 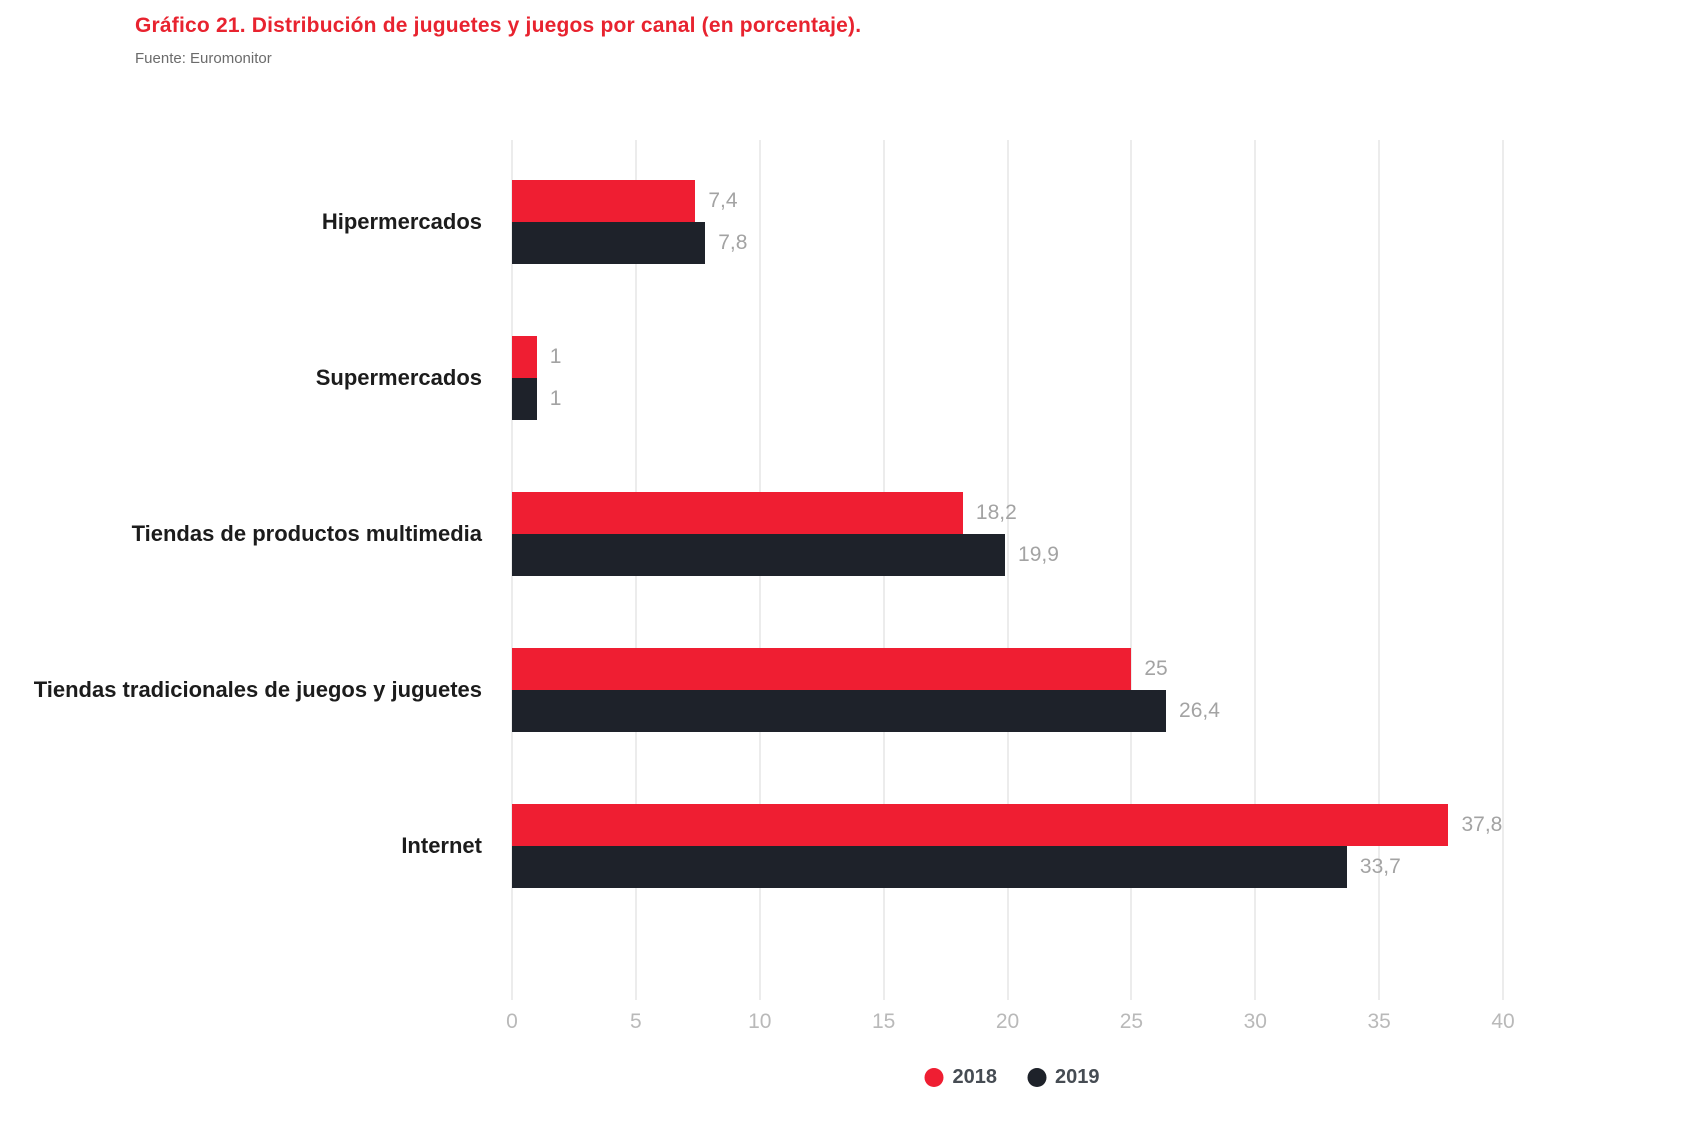 What do you see at coordinates (733, 242) in the screenshot?
I see `bar-value-label: 7,8` at bounding box center [733, 242].